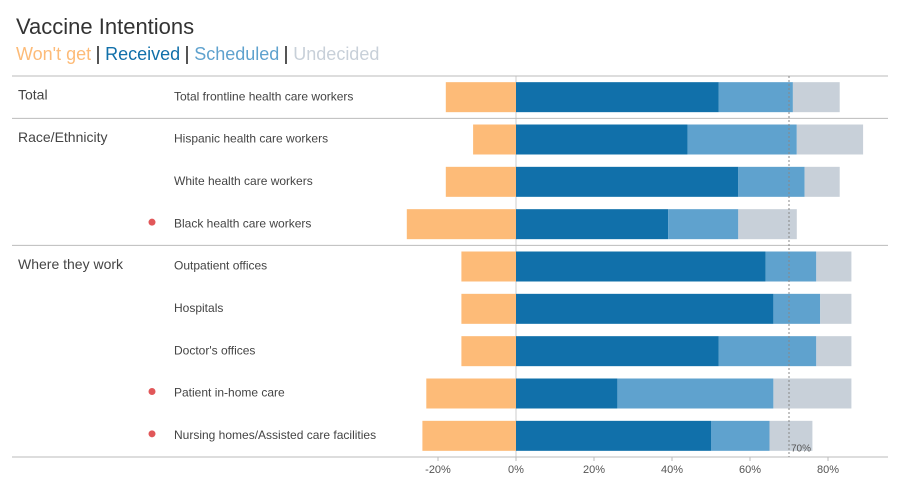 The image size is (900, 500). I want to click on category-label: Nursing homes/Assisted care facilities, so click(275, 435).